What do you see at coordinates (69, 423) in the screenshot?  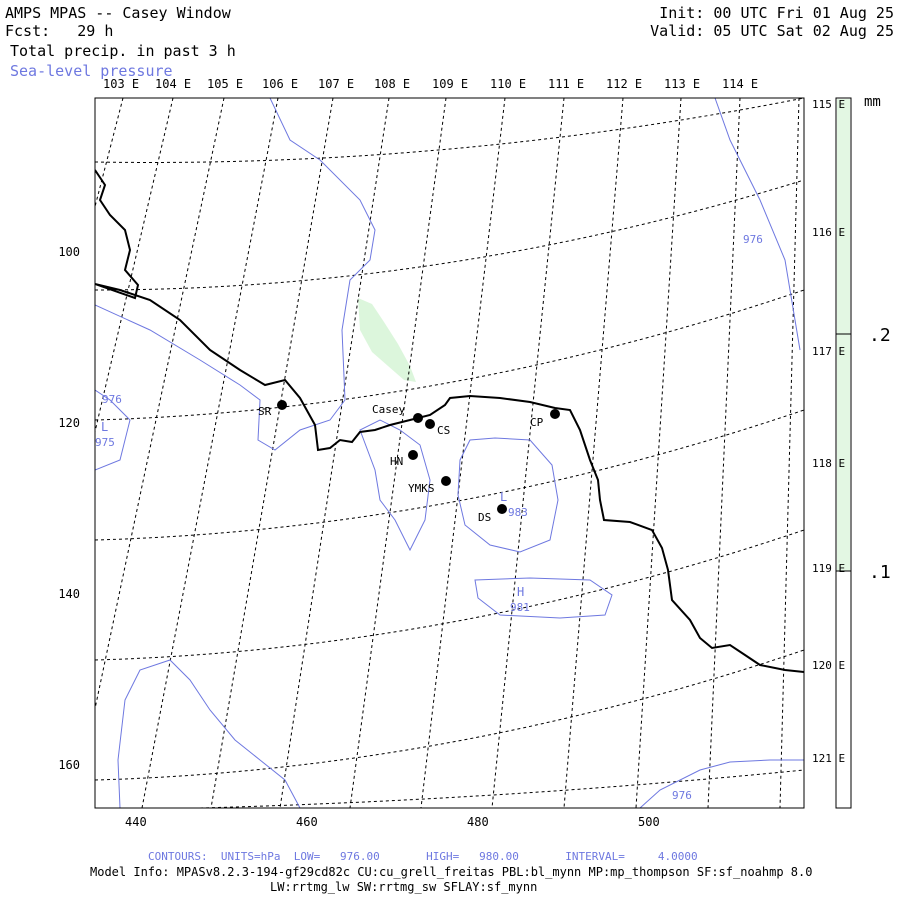 I see `y-tick: 120` at bounding box center [69, 423].